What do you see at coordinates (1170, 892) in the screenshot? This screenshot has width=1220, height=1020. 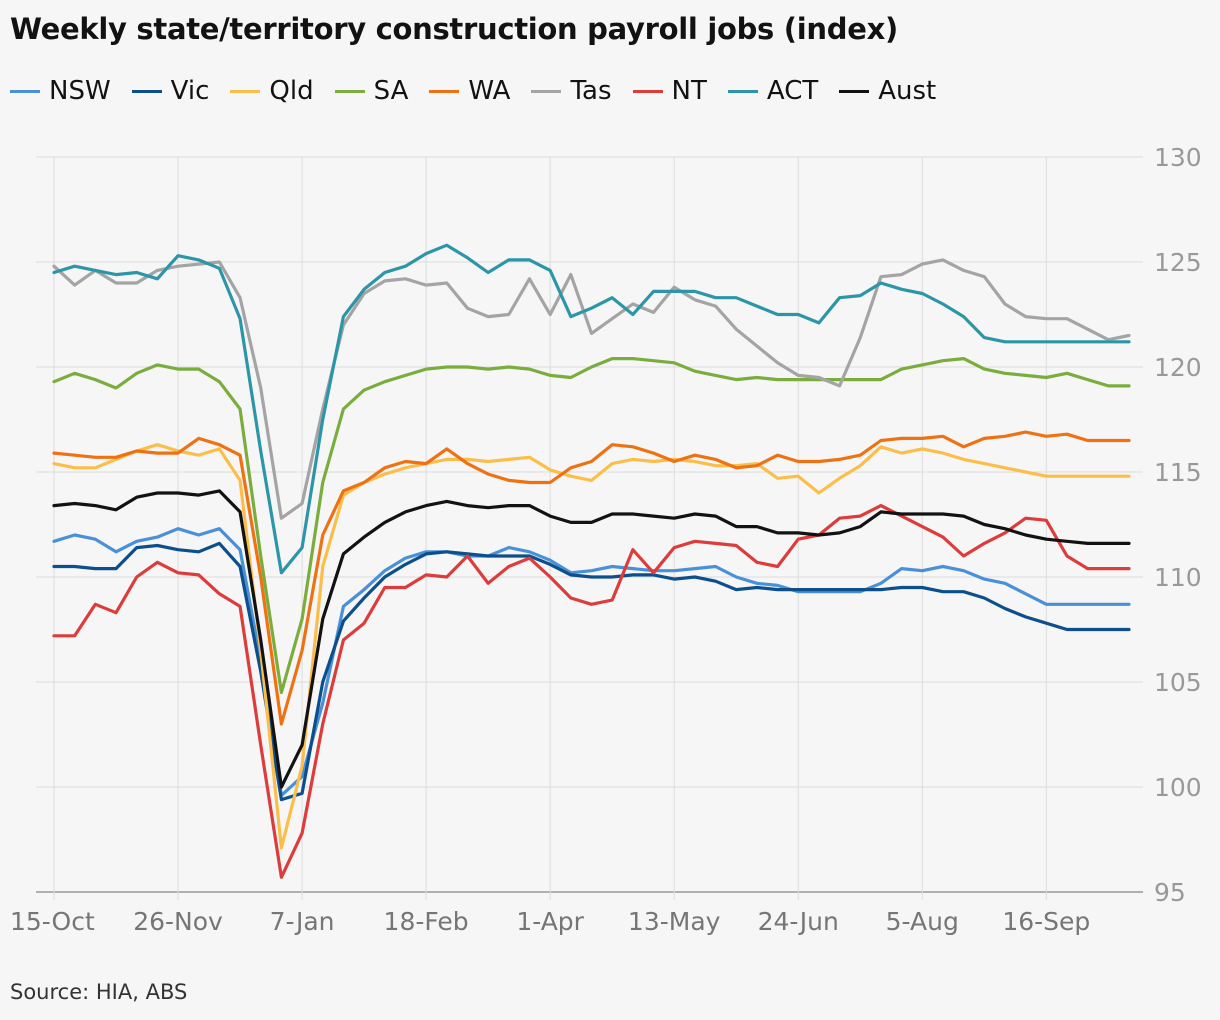 I see `y-tick-label: 95` at bounding box center [1170, 892].